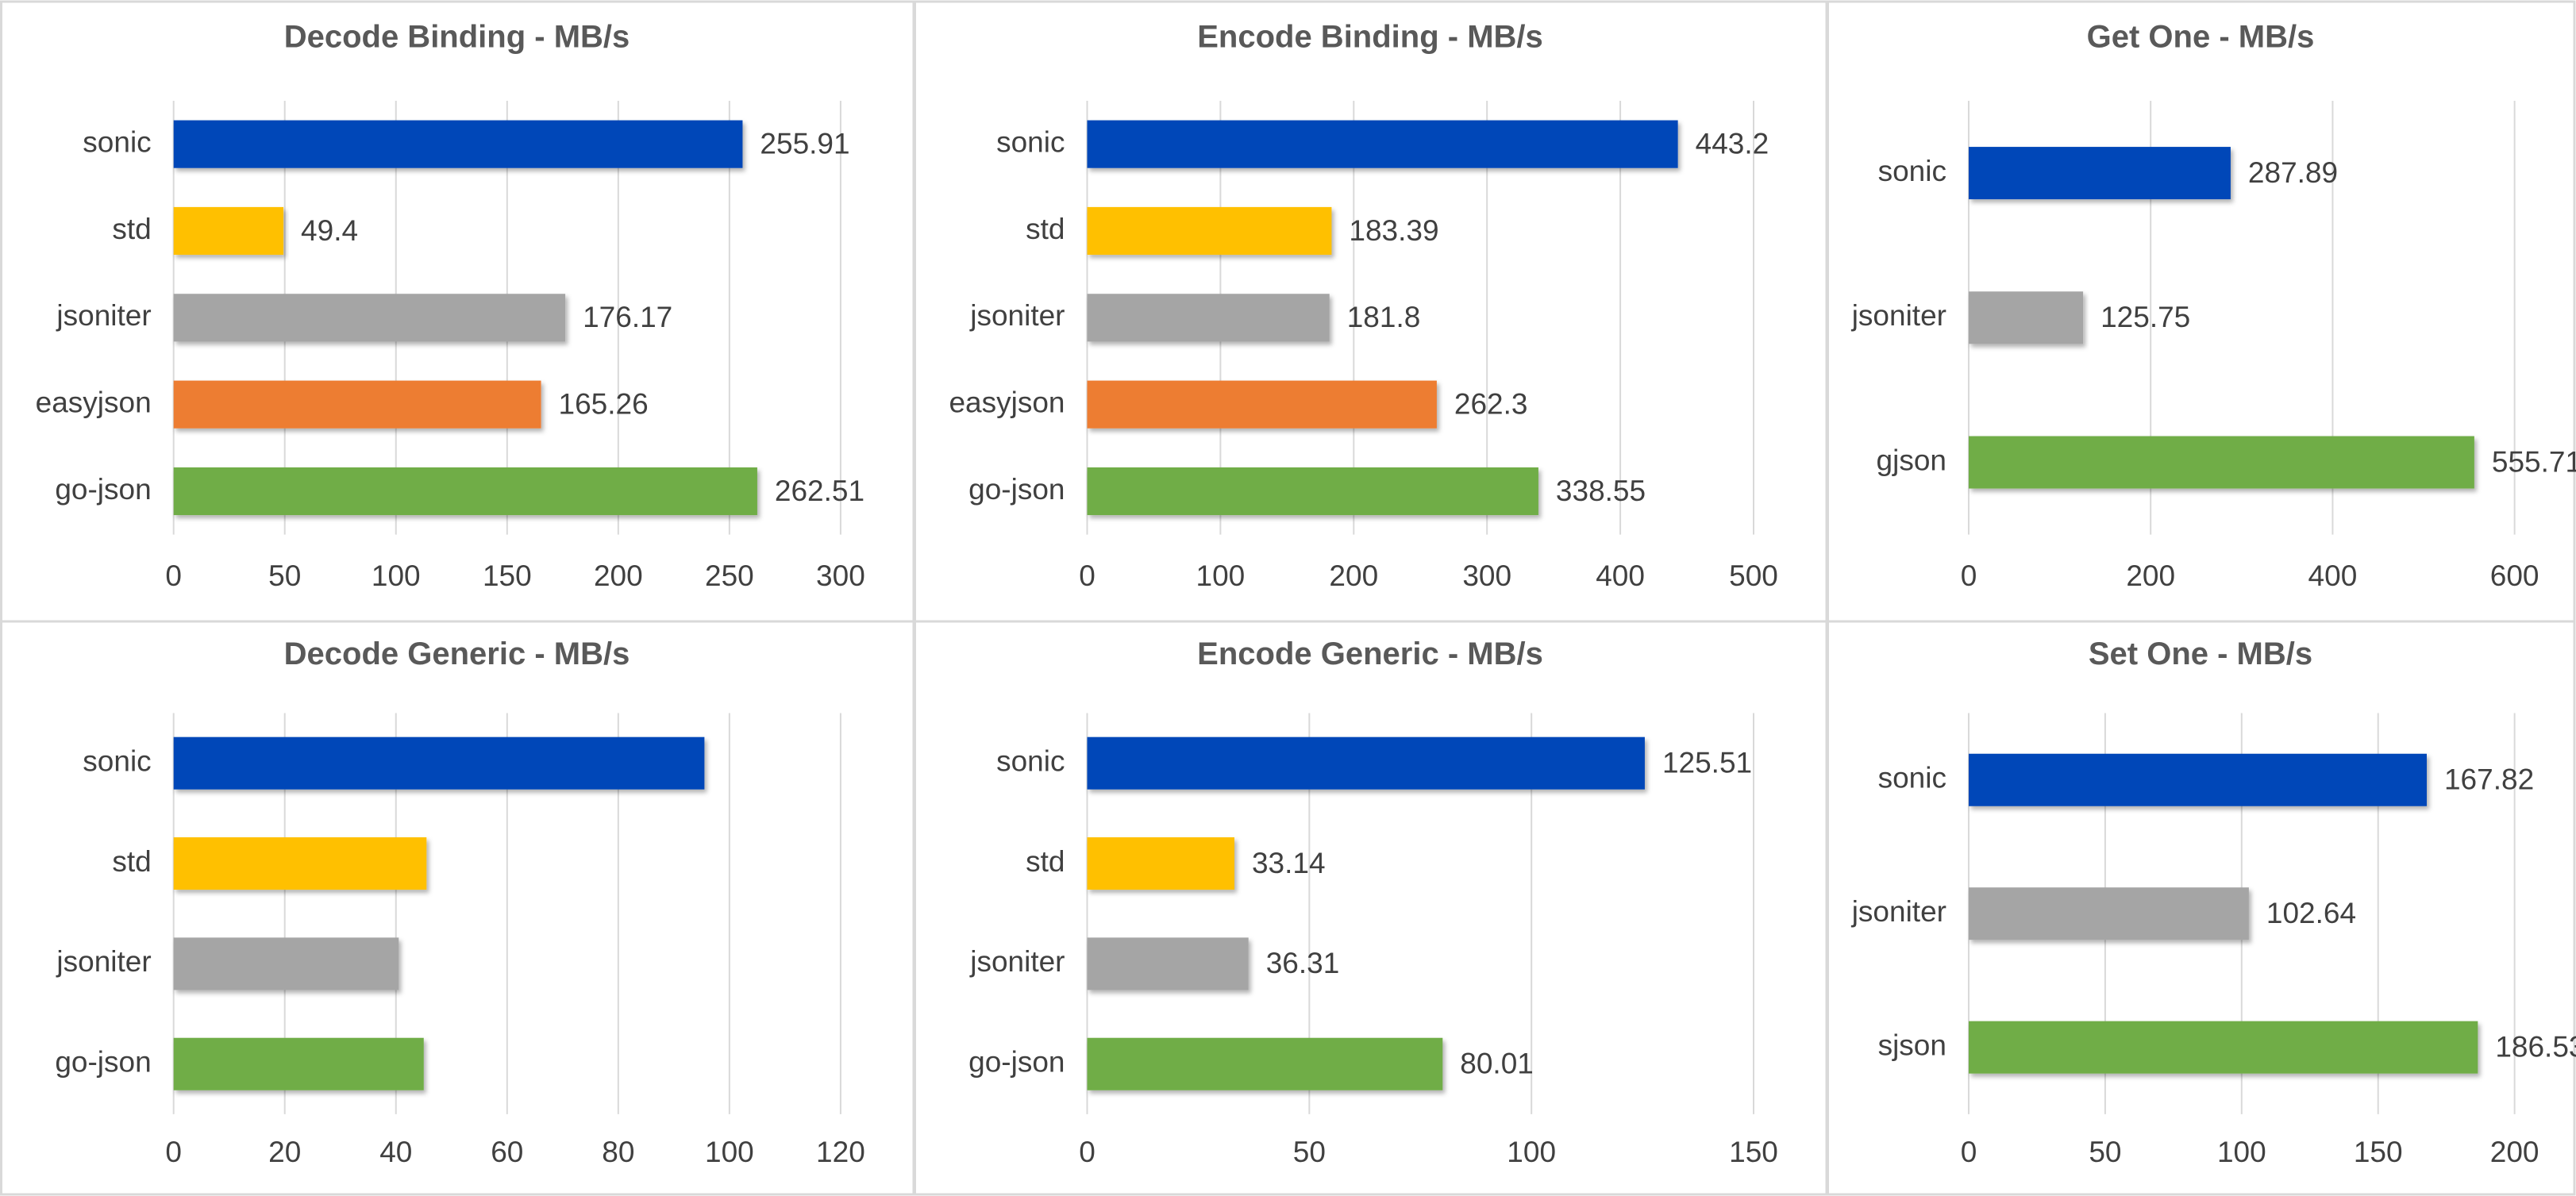 Image resolution: width=2576 pixels, height=1196 pixels. Describe the element at coordinates (1912, 1045) in the screenshot. I see `y-tick-label: sjson` at that location.